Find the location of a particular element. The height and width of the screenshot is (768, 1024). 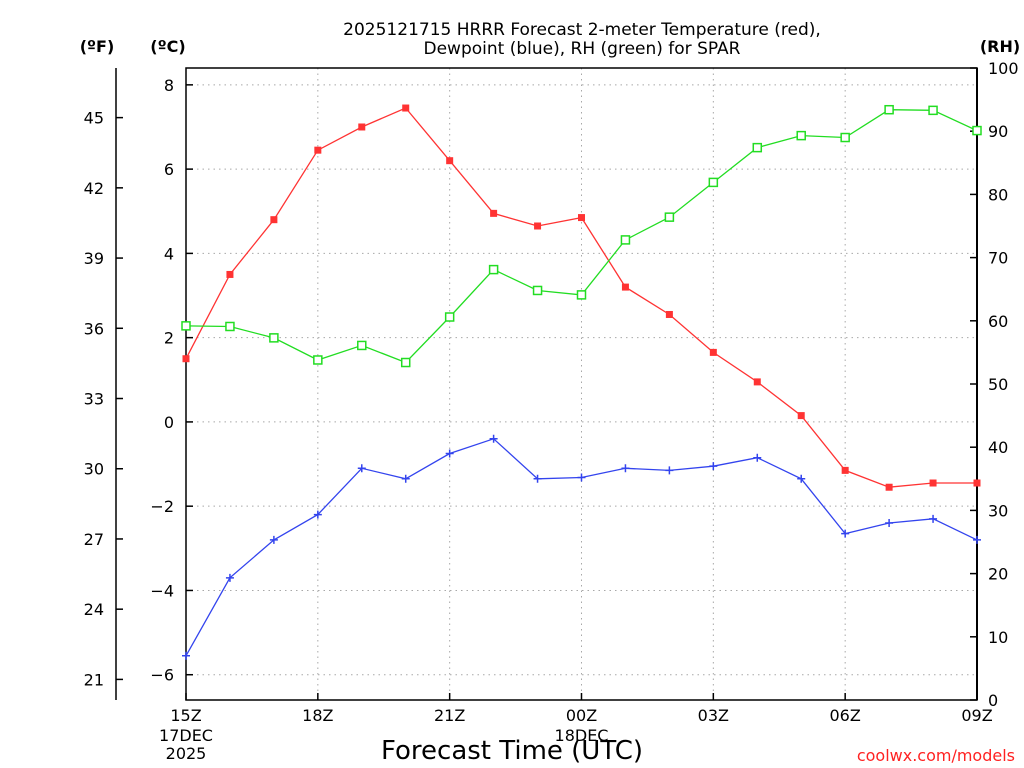

fahrenheit-tick-label: 24 is located at coordinates (94, 609).